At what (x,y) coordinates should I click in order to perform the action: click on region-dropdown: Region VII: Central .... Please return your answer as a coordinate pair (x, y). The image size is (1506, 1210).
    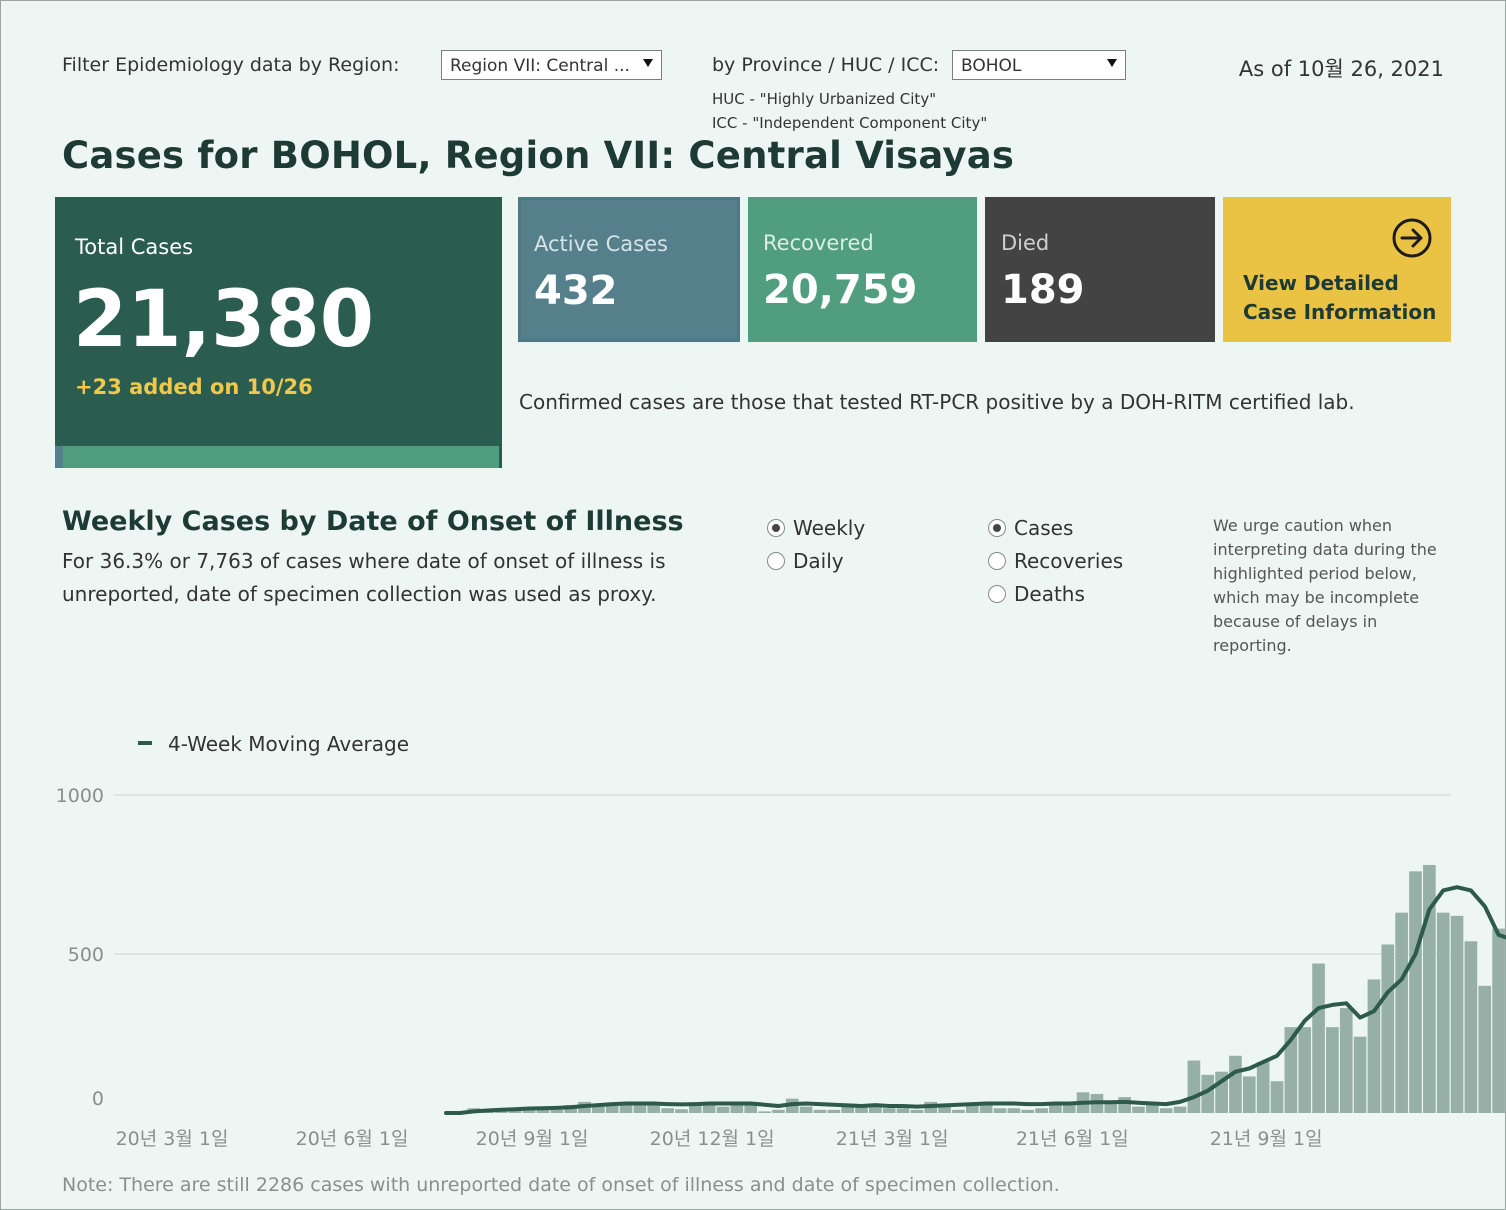
    Looking at the image, I should click on (551, 65).